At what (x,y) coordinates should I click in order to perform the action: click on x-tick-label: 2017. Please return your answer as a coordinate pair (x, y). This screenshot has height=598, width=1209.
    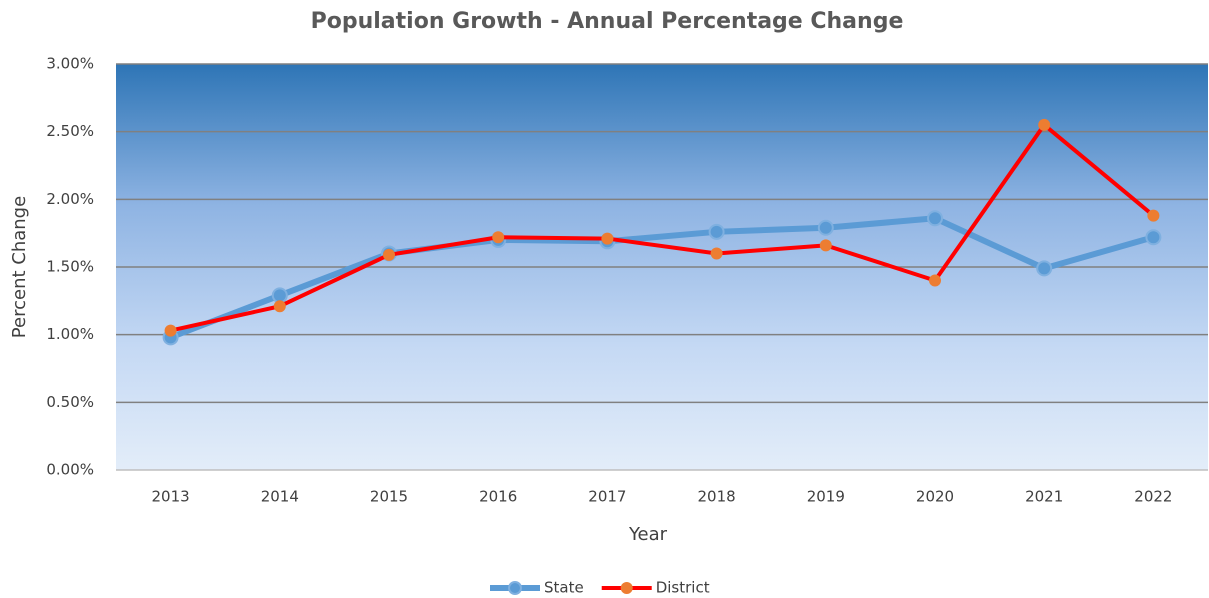
    Looking at the image, I should click on (607, 497).